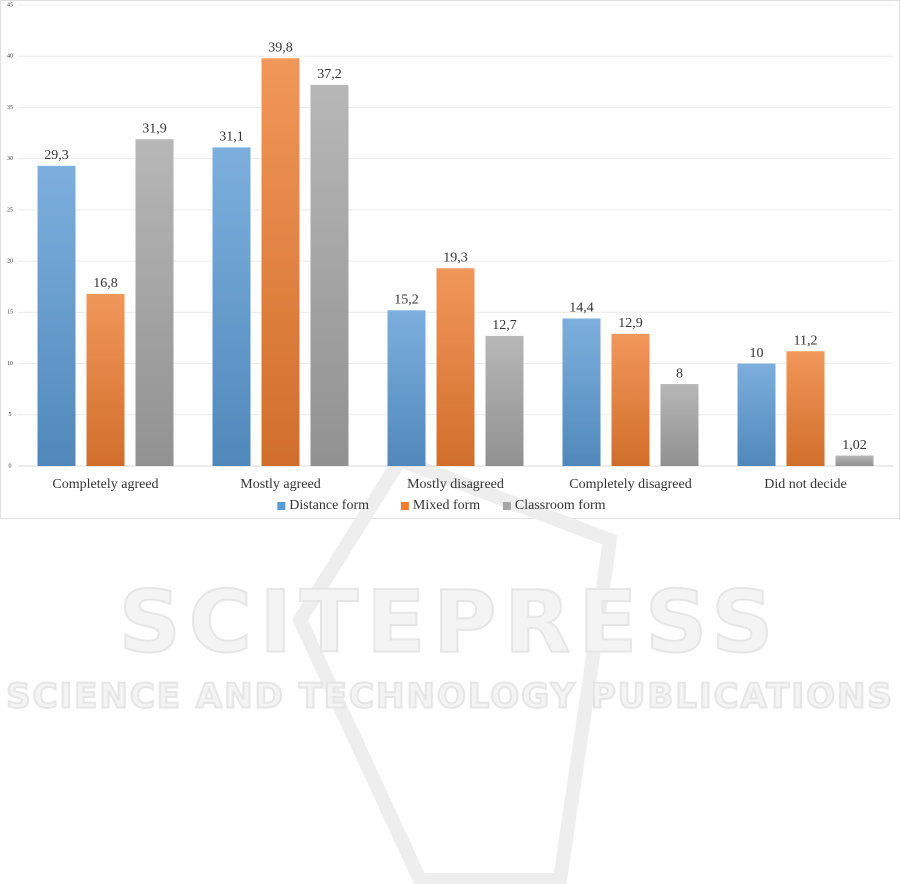 The image size is (901, 884). What do you see at coordinates (455, 484) in the screenshot?
I see `x-tick-label: Mostly disagreed` at bounding box center [455, 484].